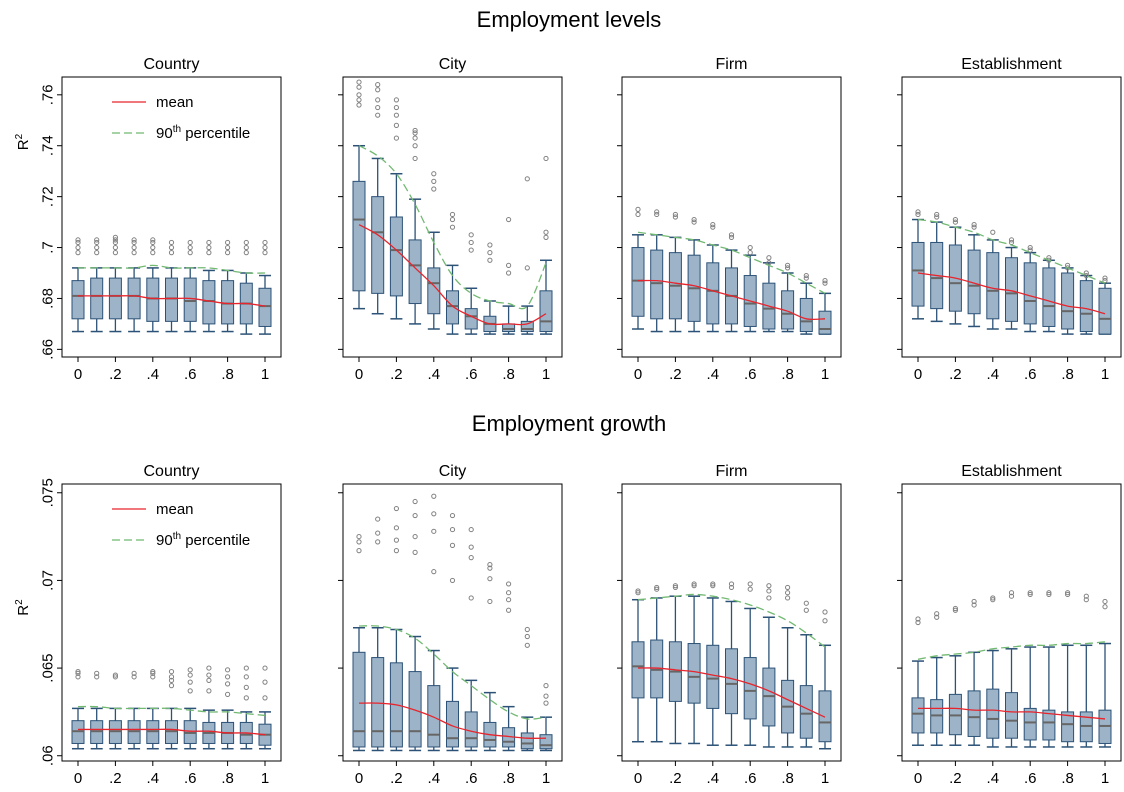 The height and width of the screenshot is (792, 1124). Describe the element at coordinates (203, 540) in the screenshot. I see `legend-p90-label: 90th percentile` at that location.